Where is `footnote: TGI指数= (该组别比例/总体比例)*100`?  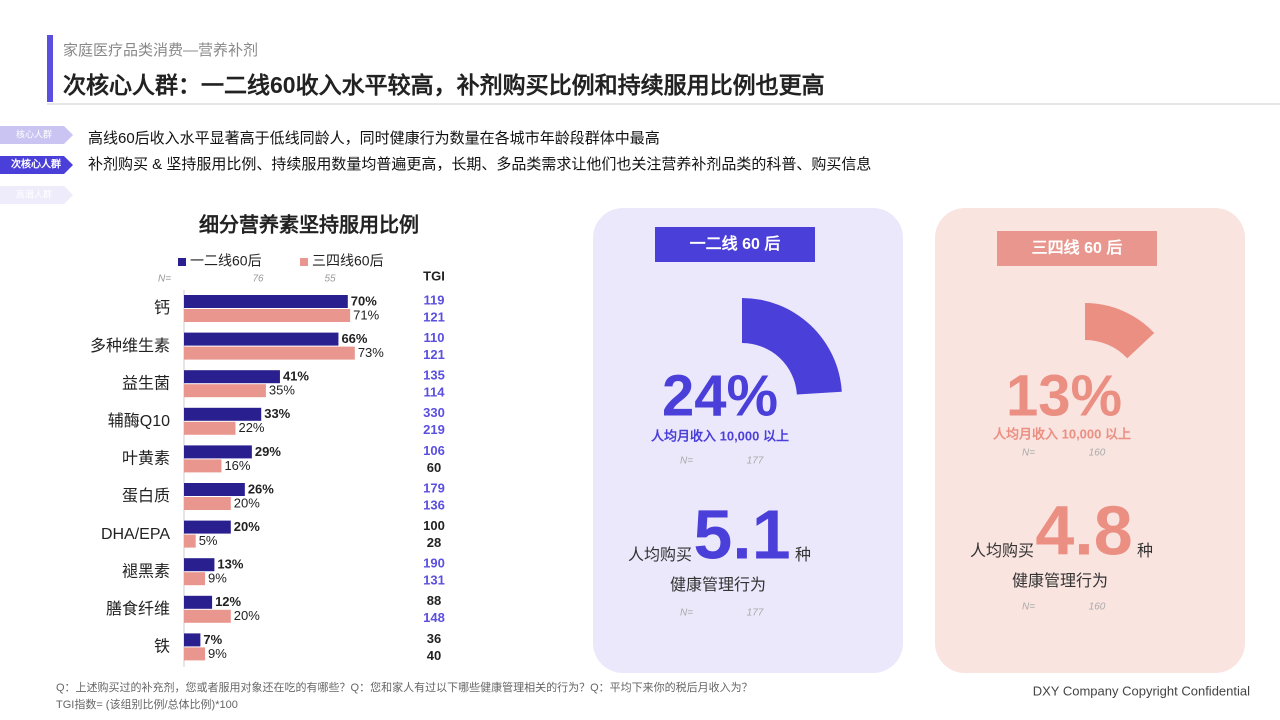
footnote: TGI指数= (该组别比例/总体比例)*100 is located at coordinates (147, 704).